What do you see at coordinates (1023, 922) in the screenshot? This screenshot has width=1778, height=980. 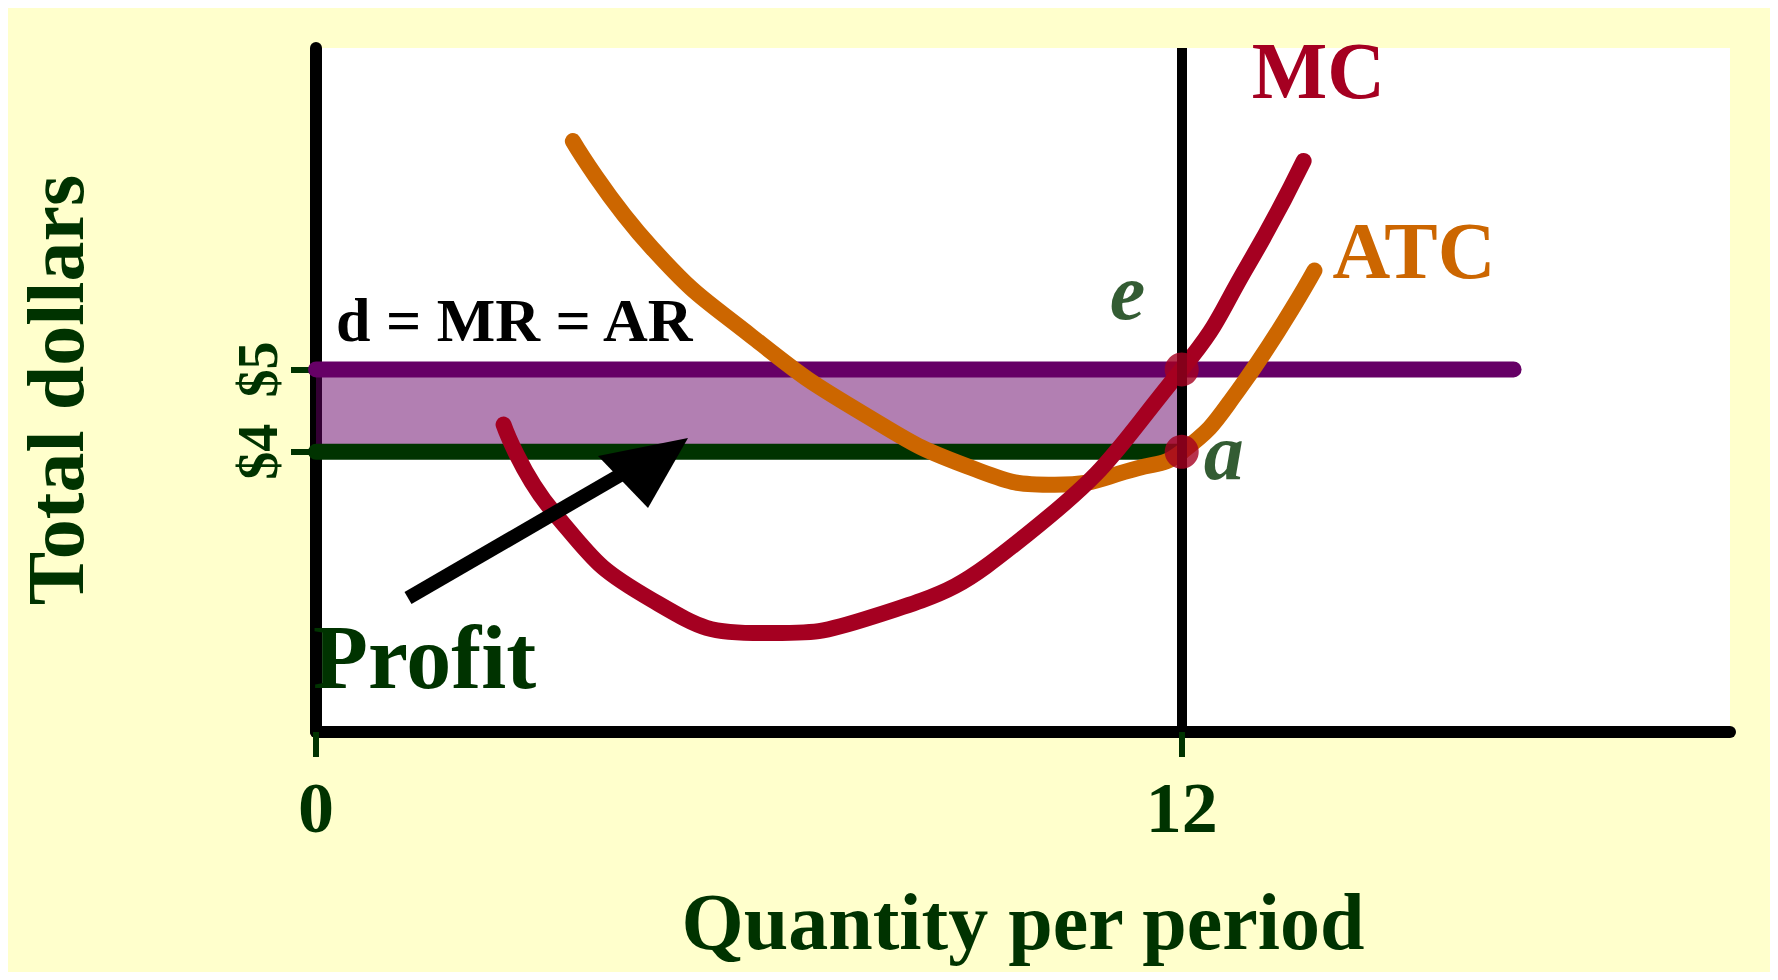 I see `x-axis-title: Quantity per period` at bounding box center [1023, 922].